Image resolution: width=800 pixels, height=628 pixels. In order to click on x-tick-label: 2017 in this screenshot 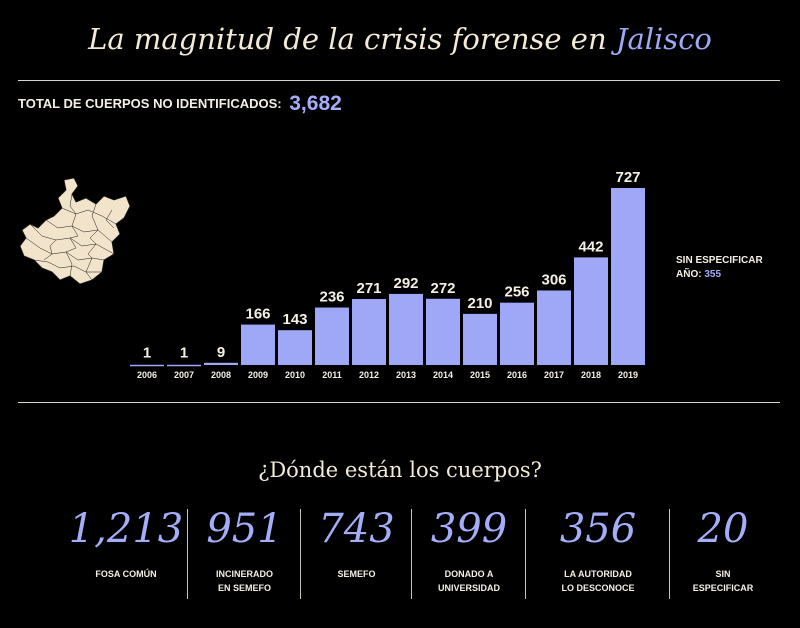, I will do `click(554, 375)`.